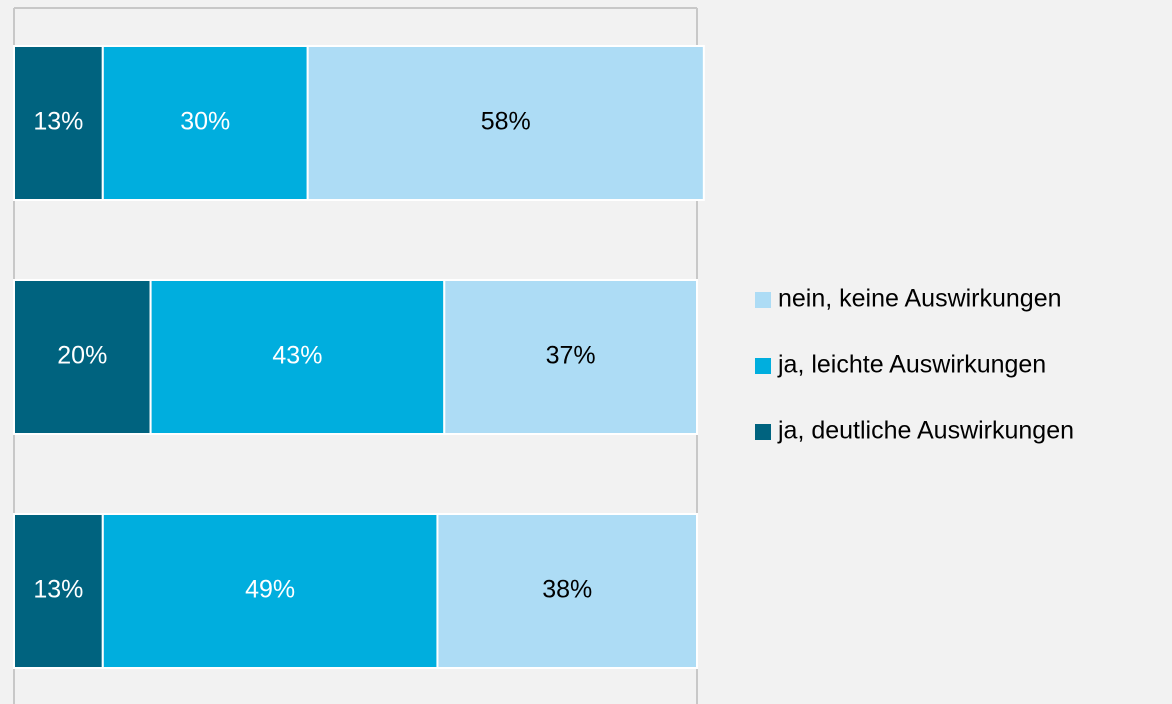 The image size is (1172, 704). What do you see at coordinates (205, 122) in the screenshot?
I see `data-label: 30%` at bounding box center [205, 122].